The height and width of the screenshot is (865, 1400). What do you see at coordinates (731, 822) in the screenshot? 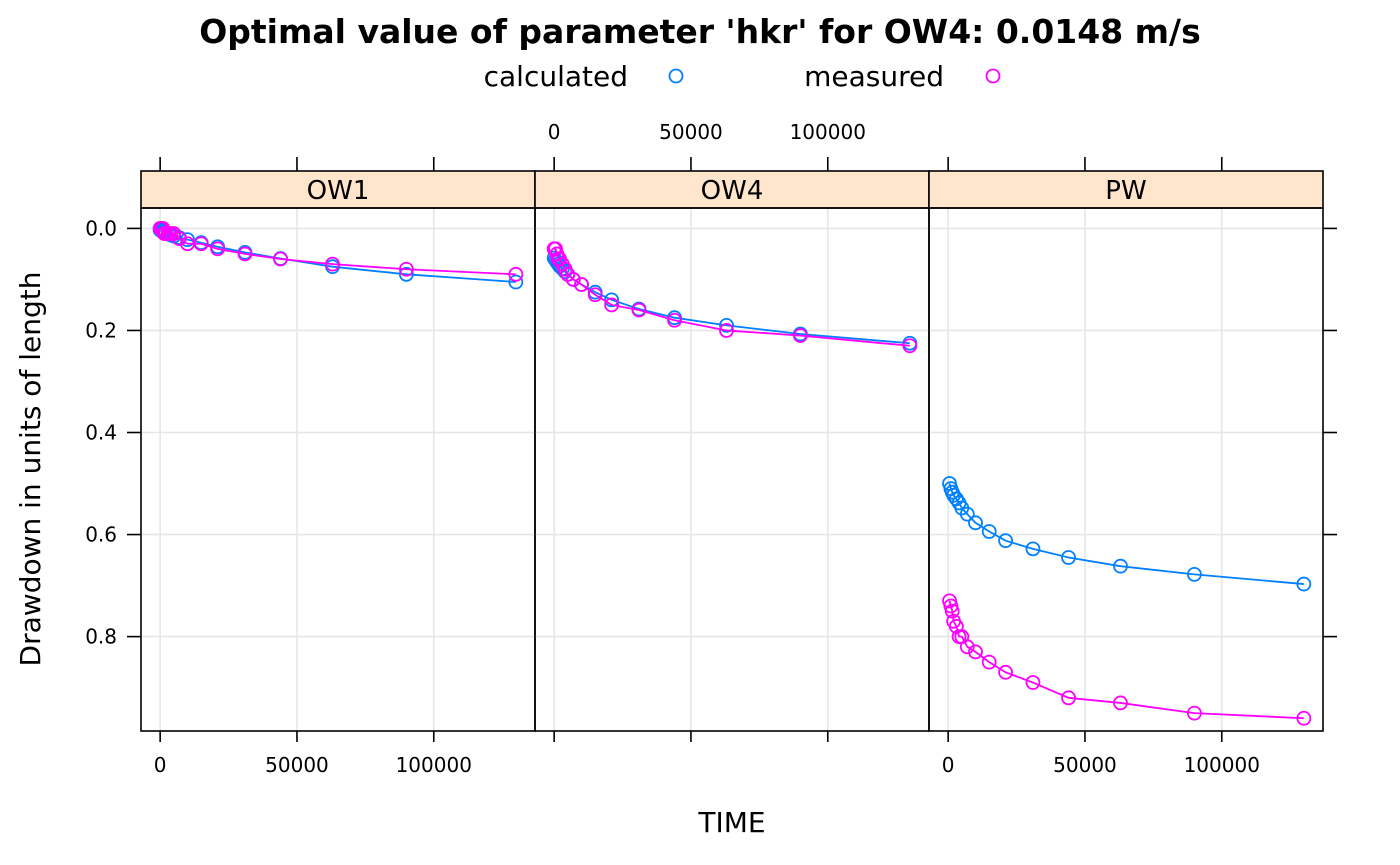
I see `x-axis-label: TIME` at bounding box center [731, 822].